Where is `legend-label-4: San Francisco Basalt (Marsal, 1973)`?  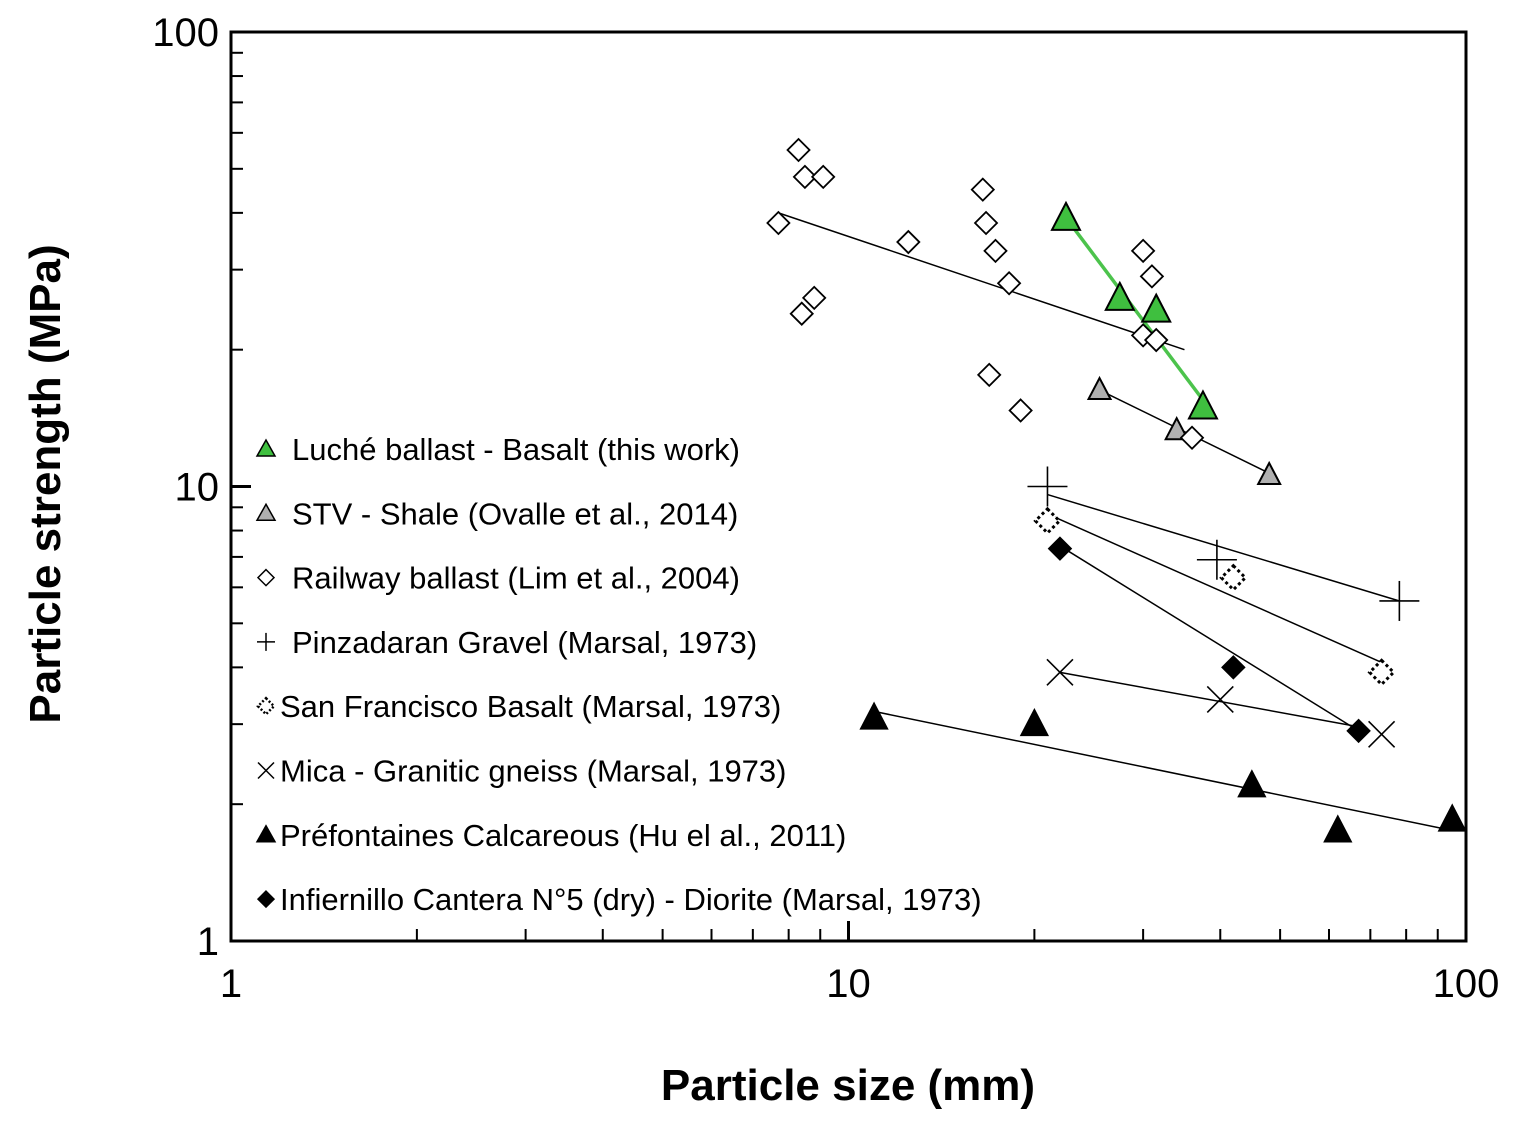
legend-label-4: San Francisco Basalt (Marsal, 1973) is located at coordinates (530, 706).